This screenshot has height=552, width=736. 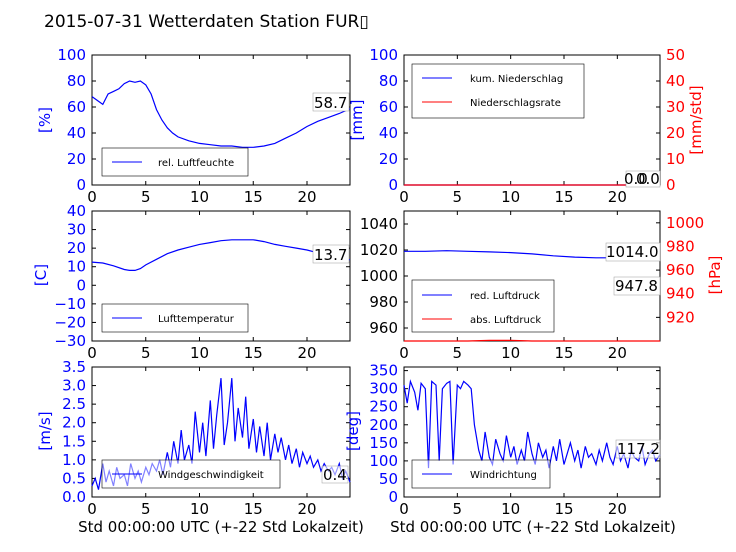 What do you see at coordinates (638, 449) in the screenshot?
I see `lastval-winddirection: 117.2` at bounding box center [638, 449].